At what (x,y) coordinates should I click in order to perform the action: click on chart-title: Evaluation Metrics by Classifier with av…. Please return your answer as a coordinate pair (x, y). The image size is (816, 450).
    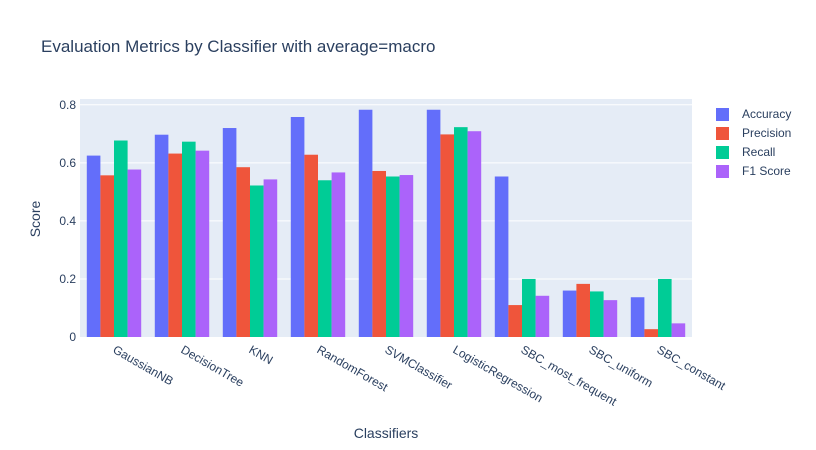
    Looking at the image, I should click on (238, 46).